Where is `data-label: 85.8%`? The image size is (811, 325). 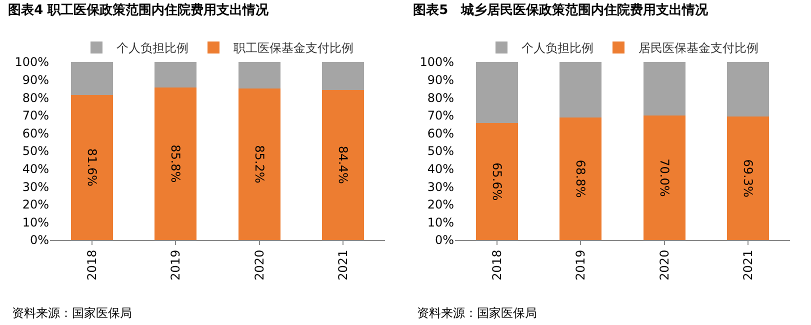 data-label: 85.8% is located at coordinates (175, 163).